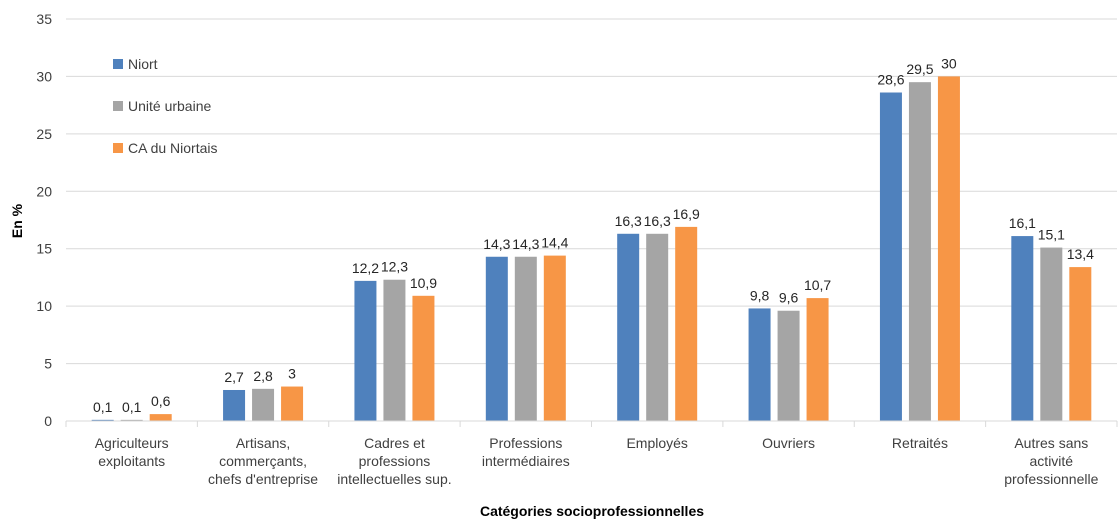 Image resolution: width=1119 pixels, height=523 pixels. I want to click on legend: Niort Unité urbaine CA du Niortais, so click(165, 106).